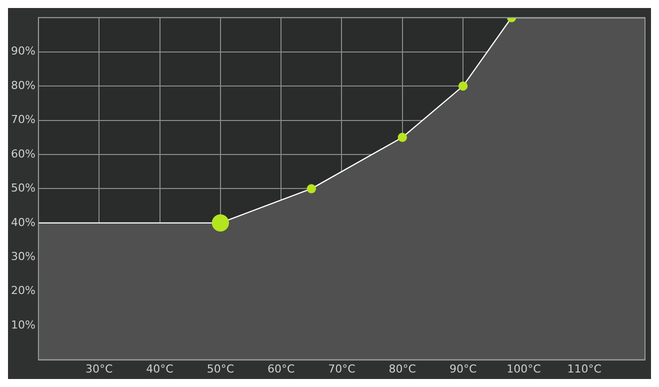 The image size is (659, 387). What do you see at coordinates (402, 369) in the screenshot?
I see `x-tick-label: 80°C` at bounding box center [402, 369].